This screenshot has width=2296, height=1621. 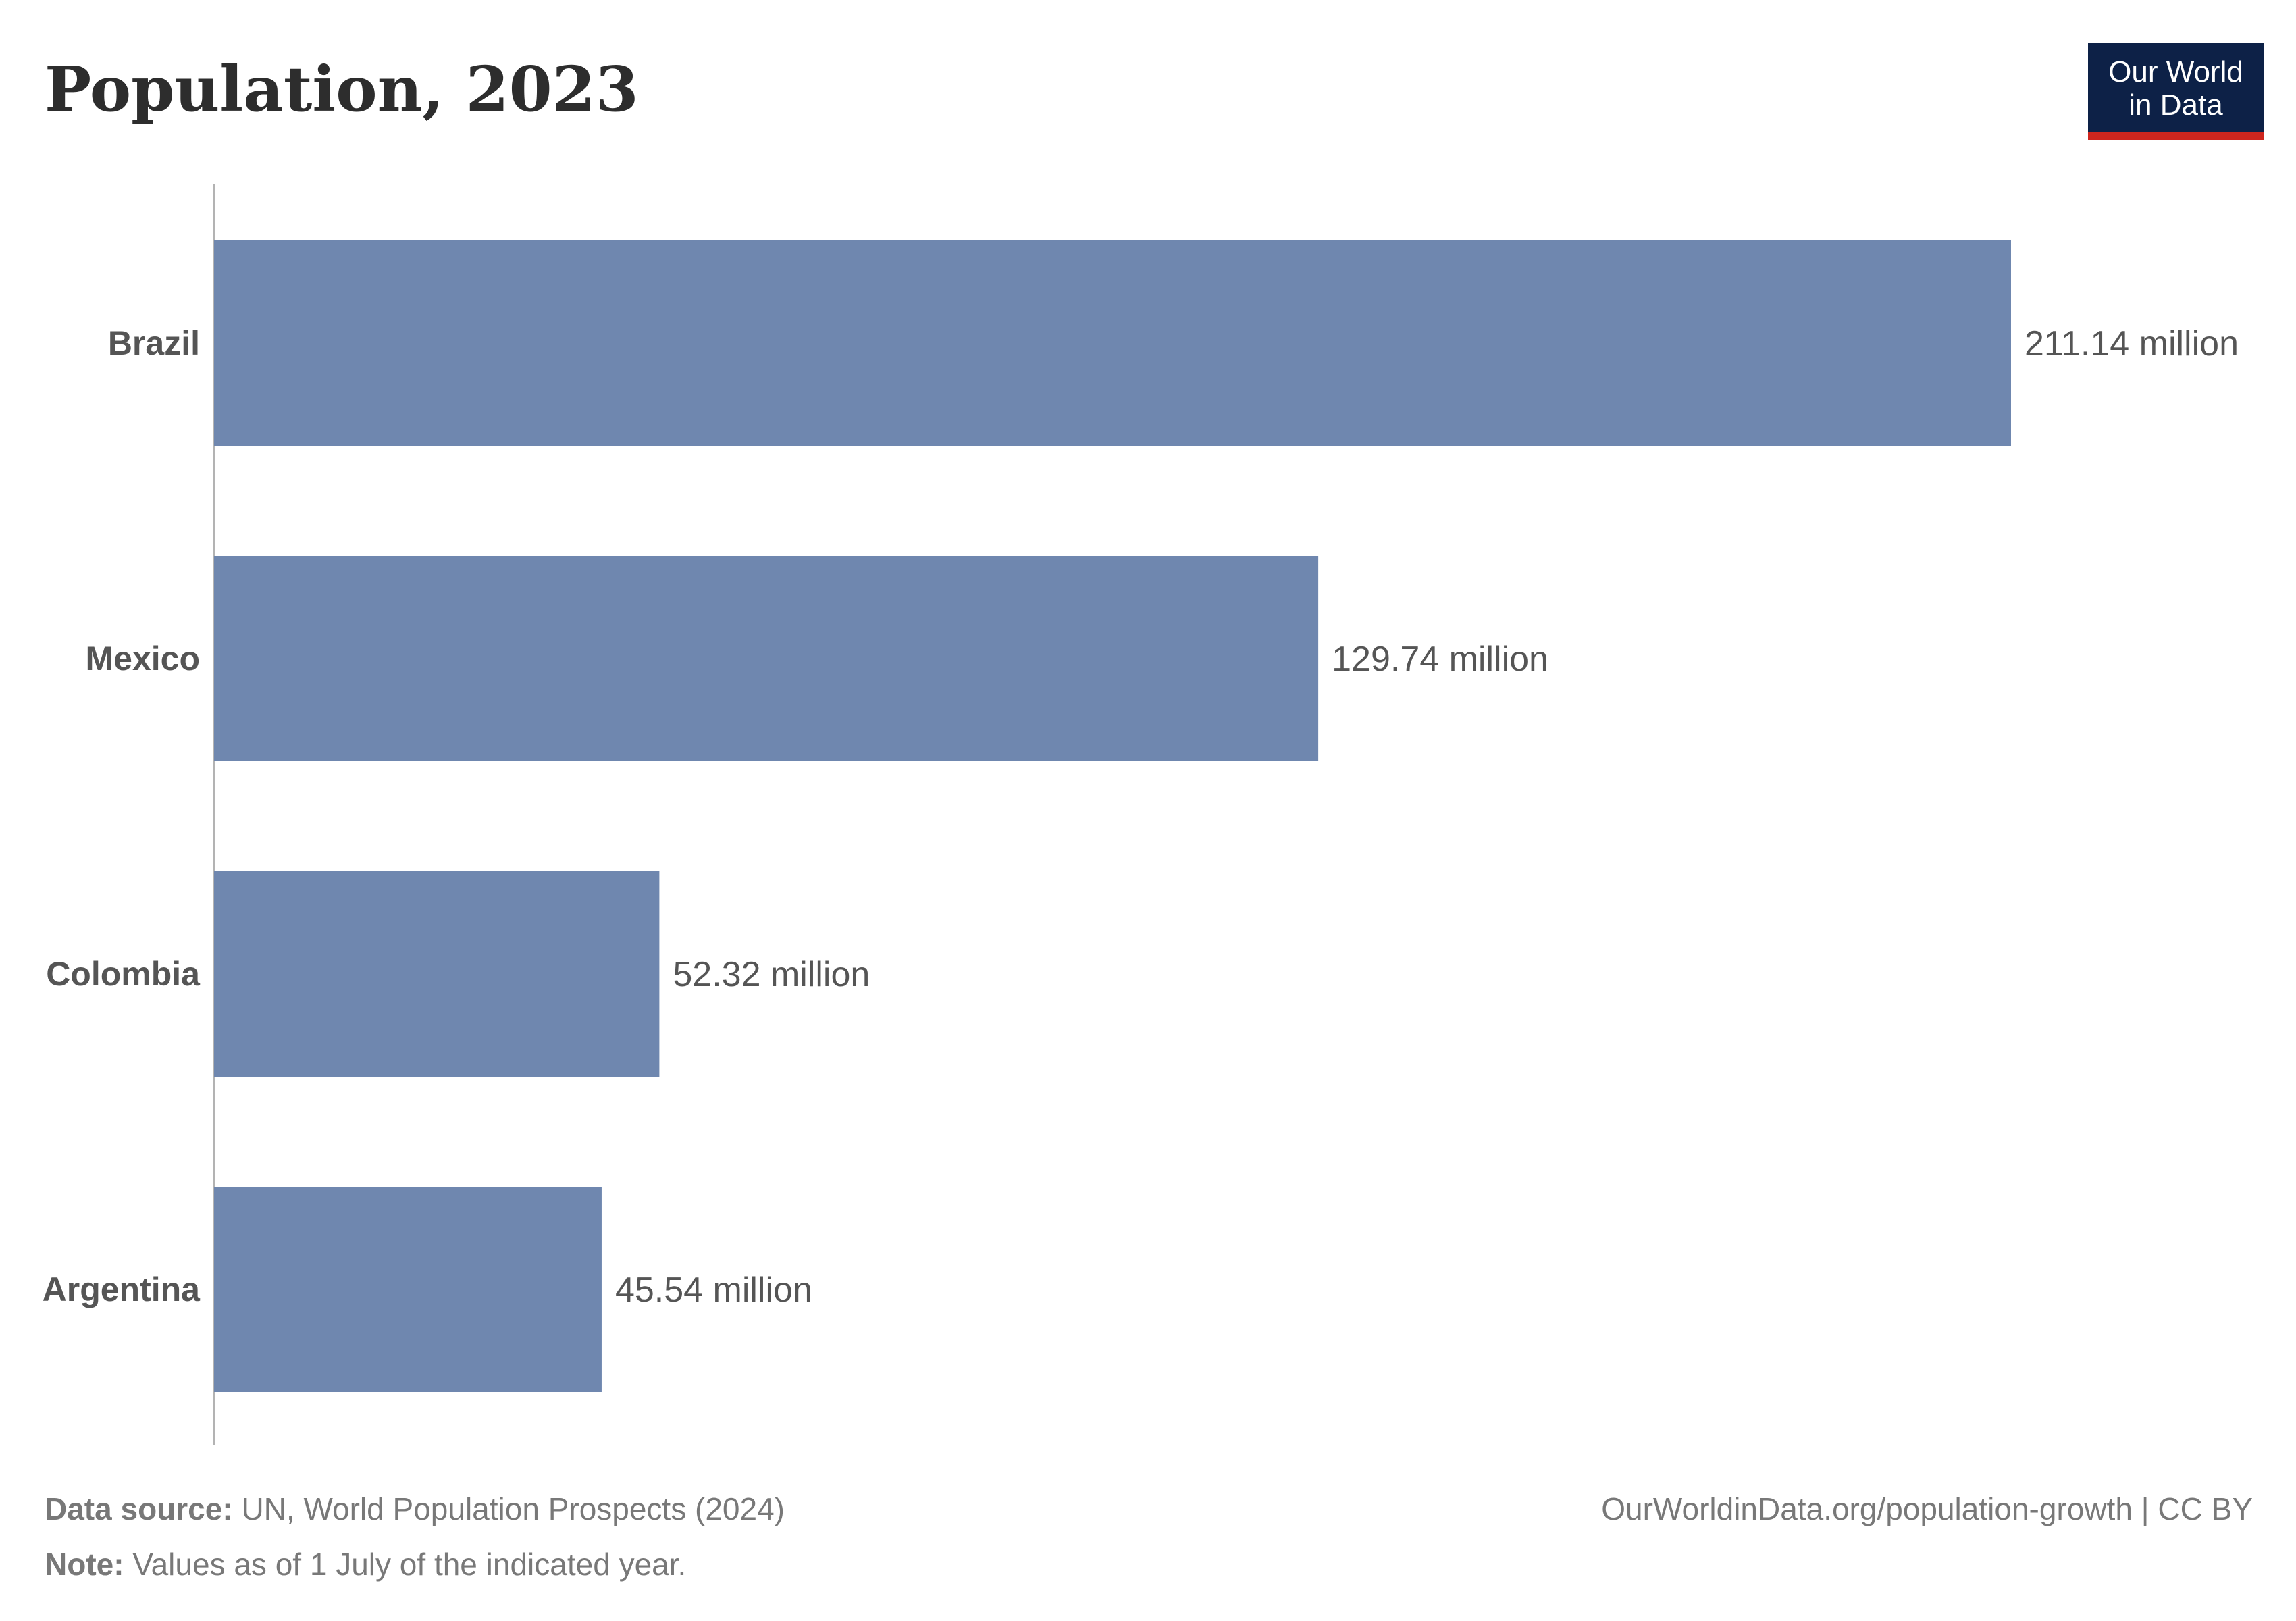 What do you see at coordinates (1440, 659) in the screenshot?
I see `value-label-mexico: 129.74 million` at bounding box center [1440, 659].